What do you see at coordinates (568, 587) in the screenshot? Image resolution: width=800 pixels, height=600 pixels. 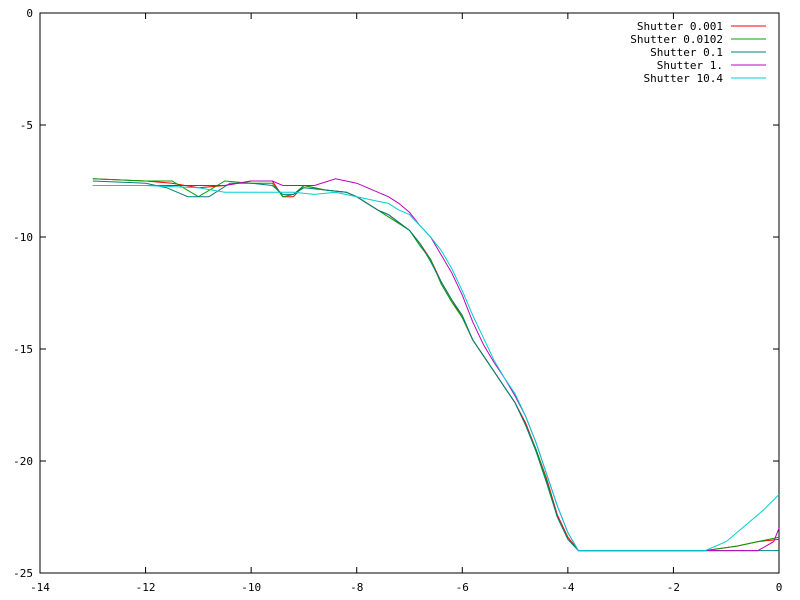 I see `x-tick-label: -4` at bounding box center [568, 587].